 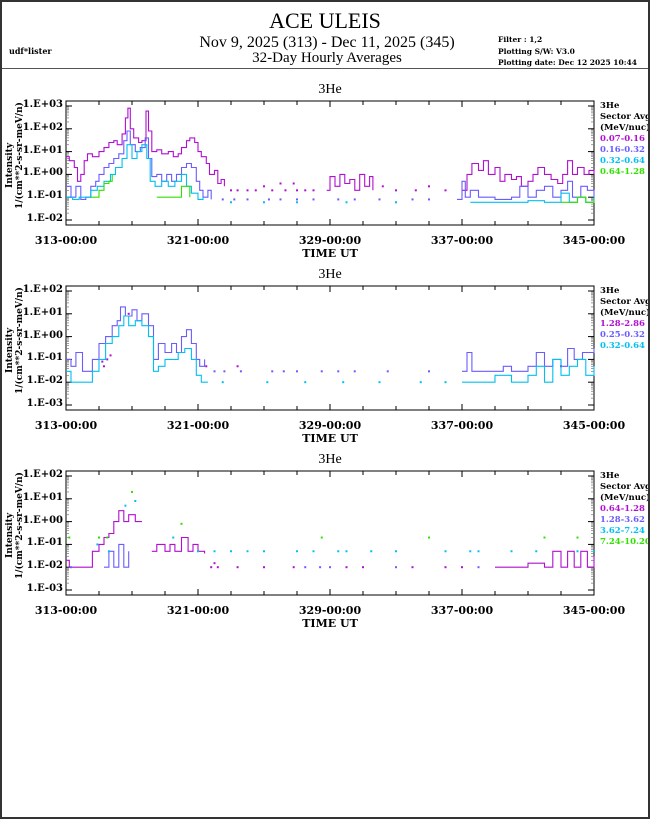 What do you see at coordinates (536, 51) in the screenshot?
I see `software-label: Plotting S/W: V3.0` at bounding box center [536, 51].